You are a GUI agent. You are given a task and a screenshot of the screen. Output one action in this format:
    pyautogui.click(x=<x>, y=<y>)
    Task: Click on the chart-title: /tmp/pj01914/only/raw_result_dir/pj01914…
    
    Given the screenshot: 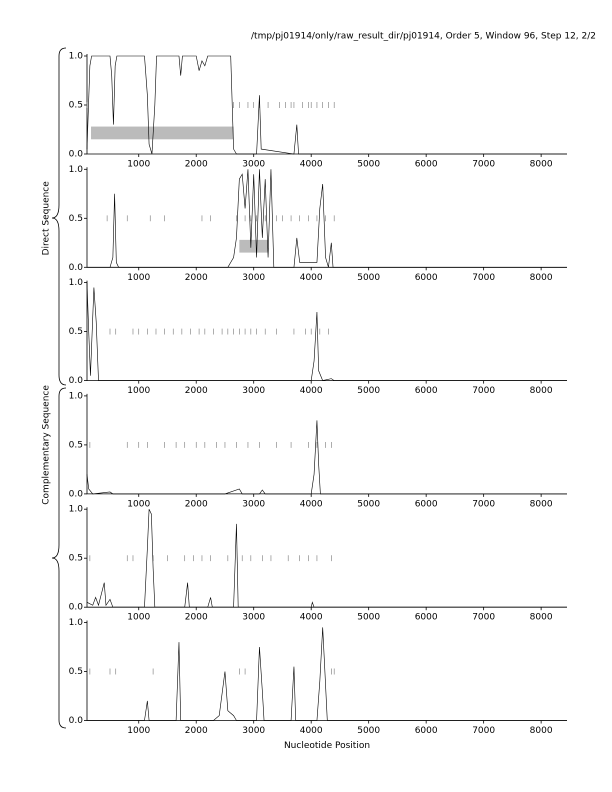 What is the action you would take?
    pyautogui.click(x=423, y=37)
    